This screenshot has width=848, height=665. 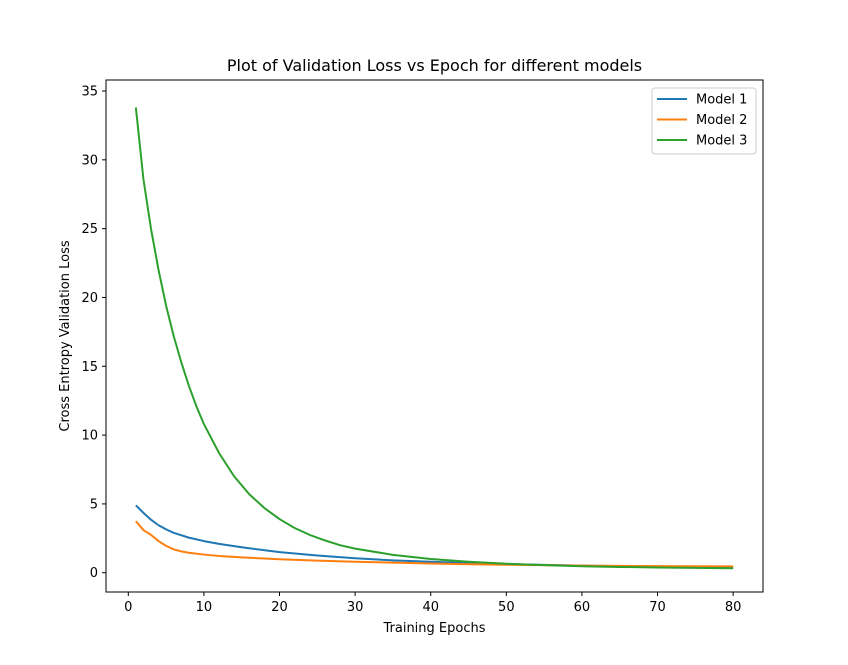 I want to click on legend-box, so click(x=704, y=121).